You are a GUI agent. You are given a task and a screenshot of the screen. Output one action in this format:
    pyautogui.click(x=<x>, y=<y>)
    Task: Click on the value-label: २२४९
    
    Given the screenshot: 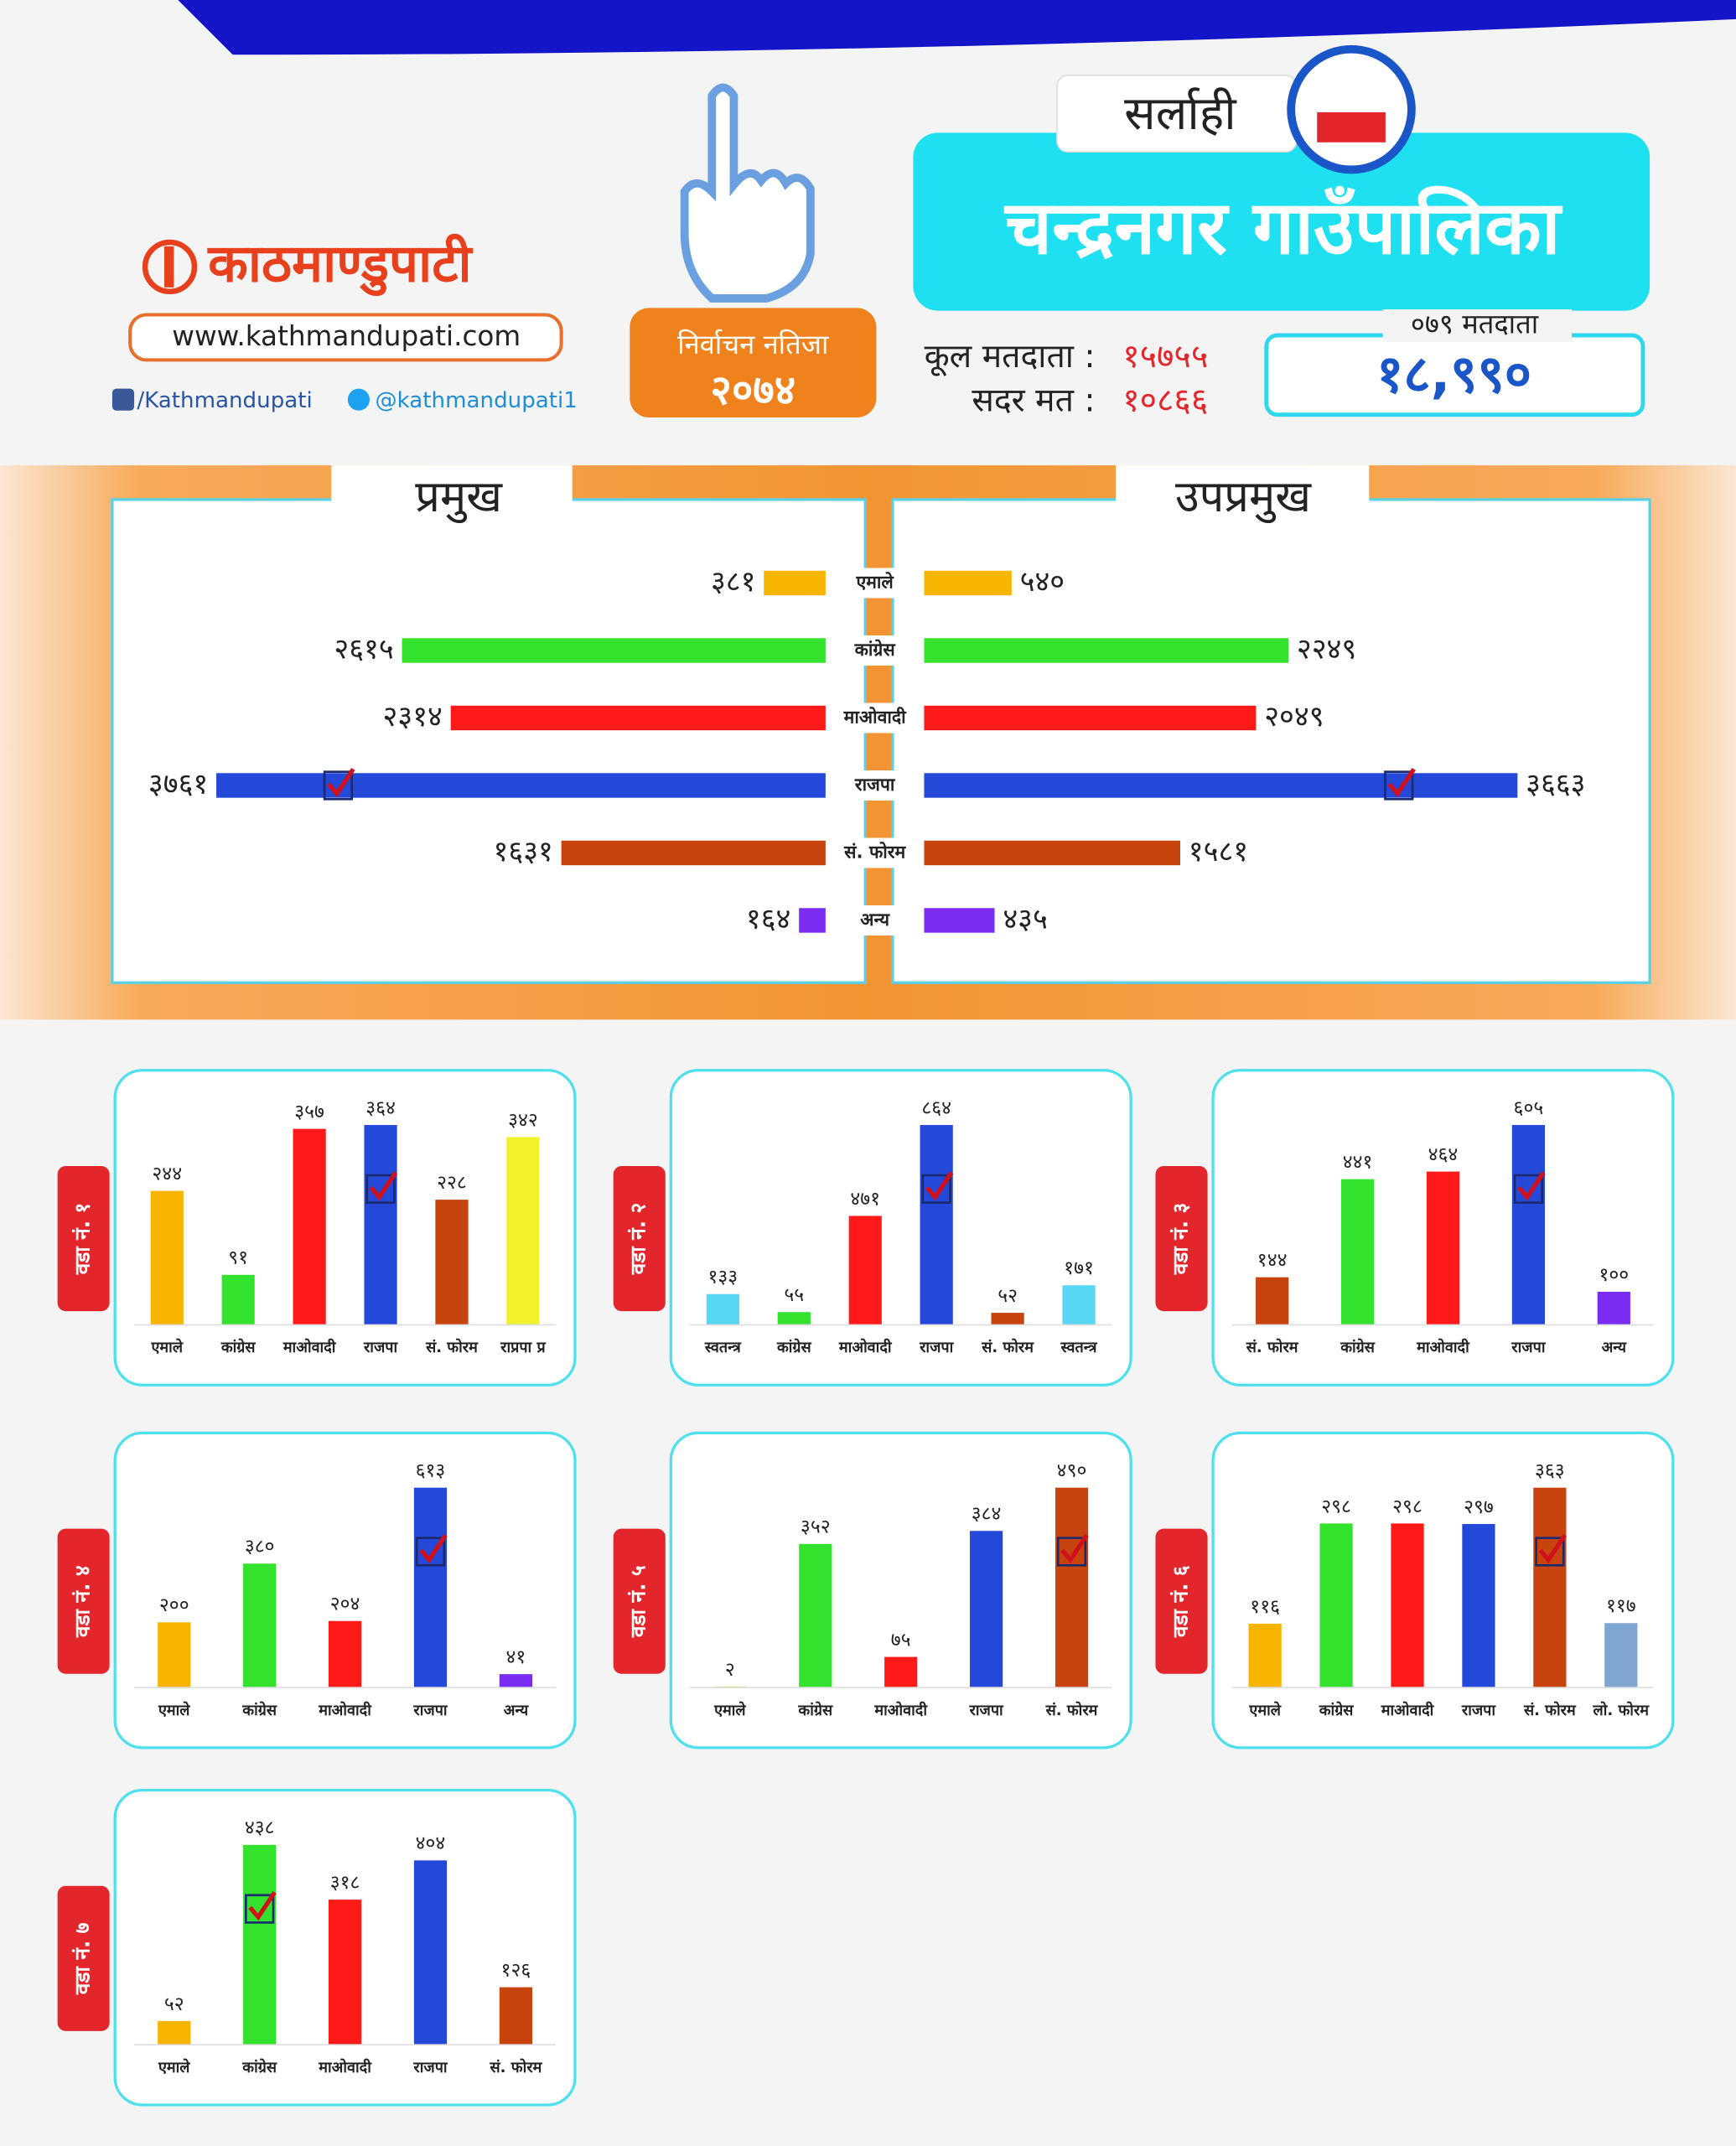 What is the action you would take?
    pyautogui.click(x=1327, y=649)
    